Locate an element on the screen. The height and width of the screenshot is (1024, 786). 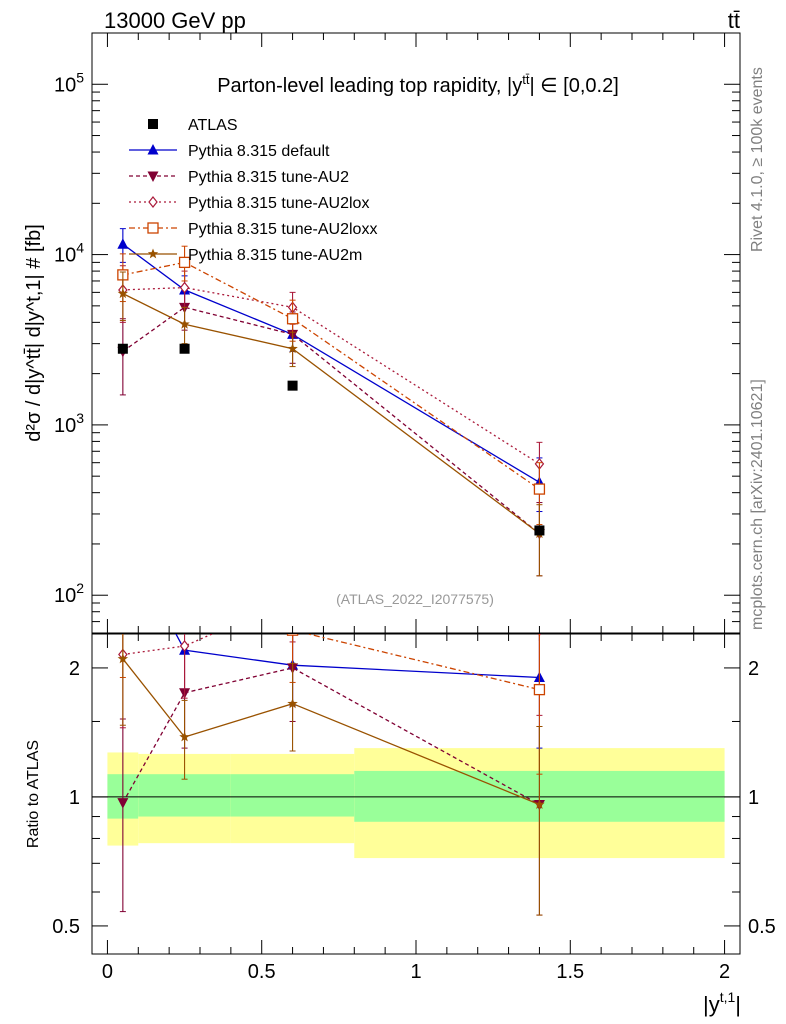
ratio-point-default is located at coordinates (122, 533).